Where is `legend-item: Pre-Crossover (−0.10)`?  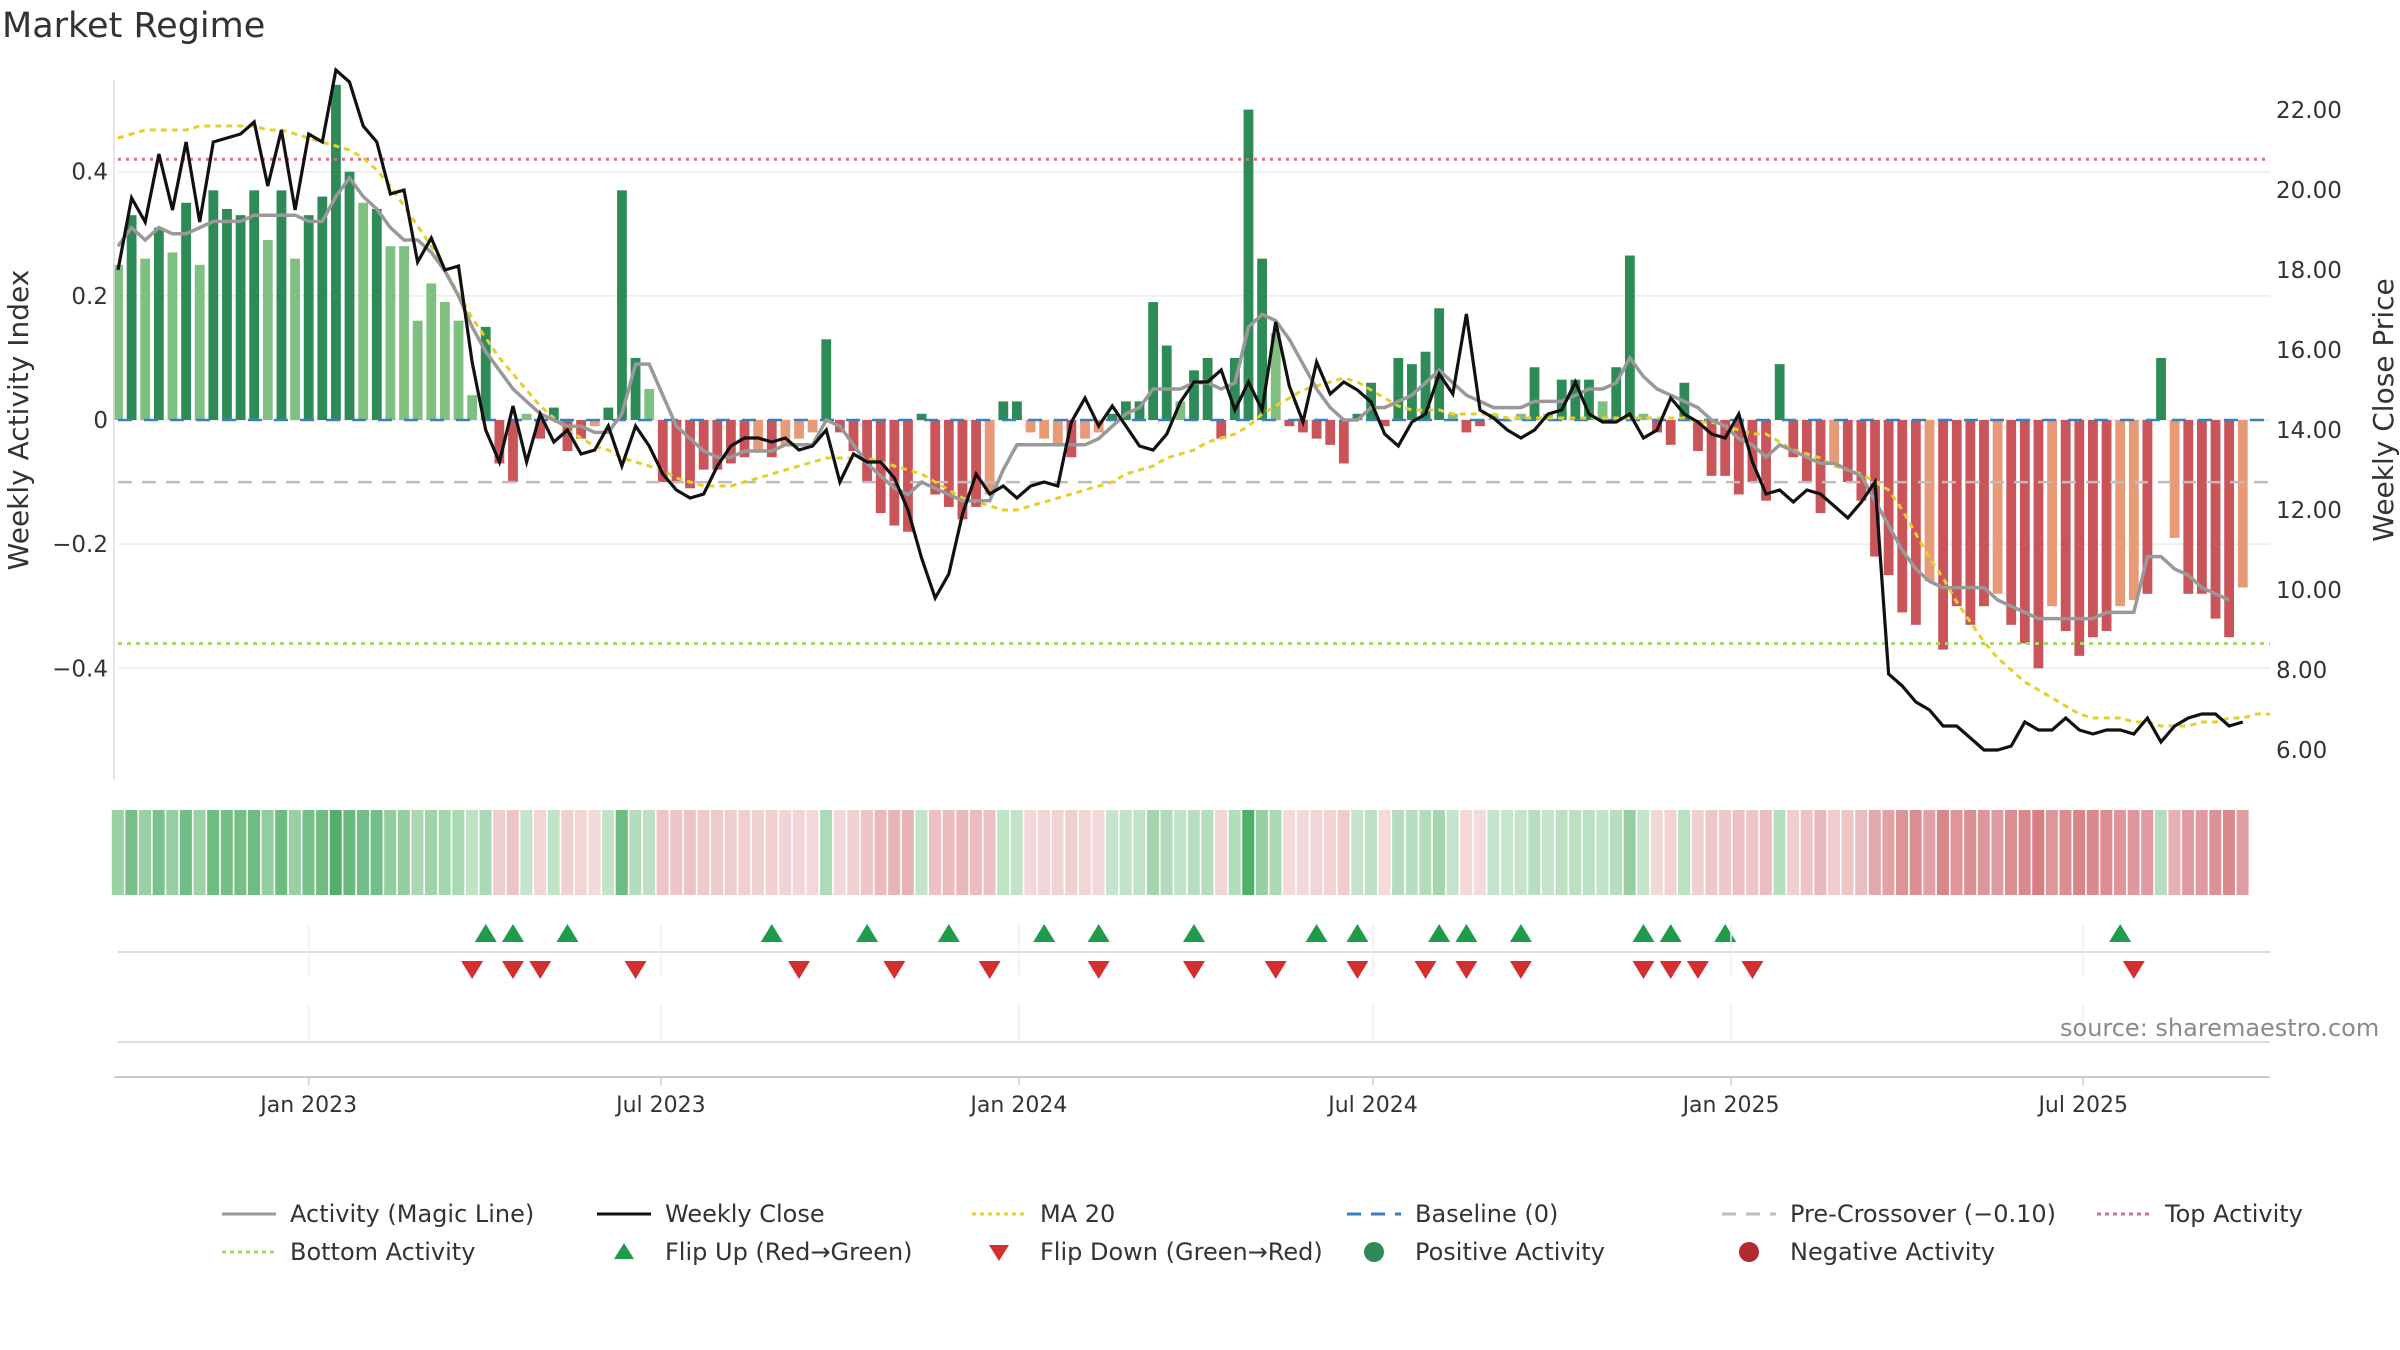 legend-item: Pre-Crossover (−0.10) is located at coordinates (1888, 1214).